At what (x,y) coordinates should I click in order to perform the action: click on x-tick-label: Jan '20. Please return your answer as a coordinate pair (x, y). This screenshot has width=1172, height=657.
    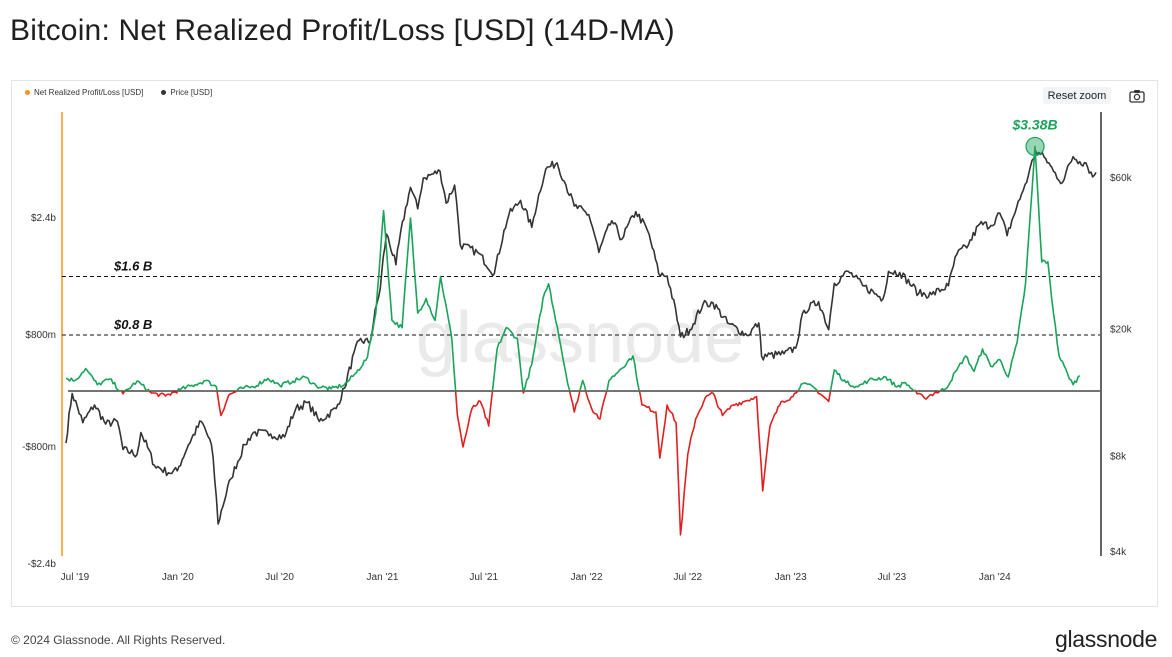
    Looking at the image, I should click on (178, 577).